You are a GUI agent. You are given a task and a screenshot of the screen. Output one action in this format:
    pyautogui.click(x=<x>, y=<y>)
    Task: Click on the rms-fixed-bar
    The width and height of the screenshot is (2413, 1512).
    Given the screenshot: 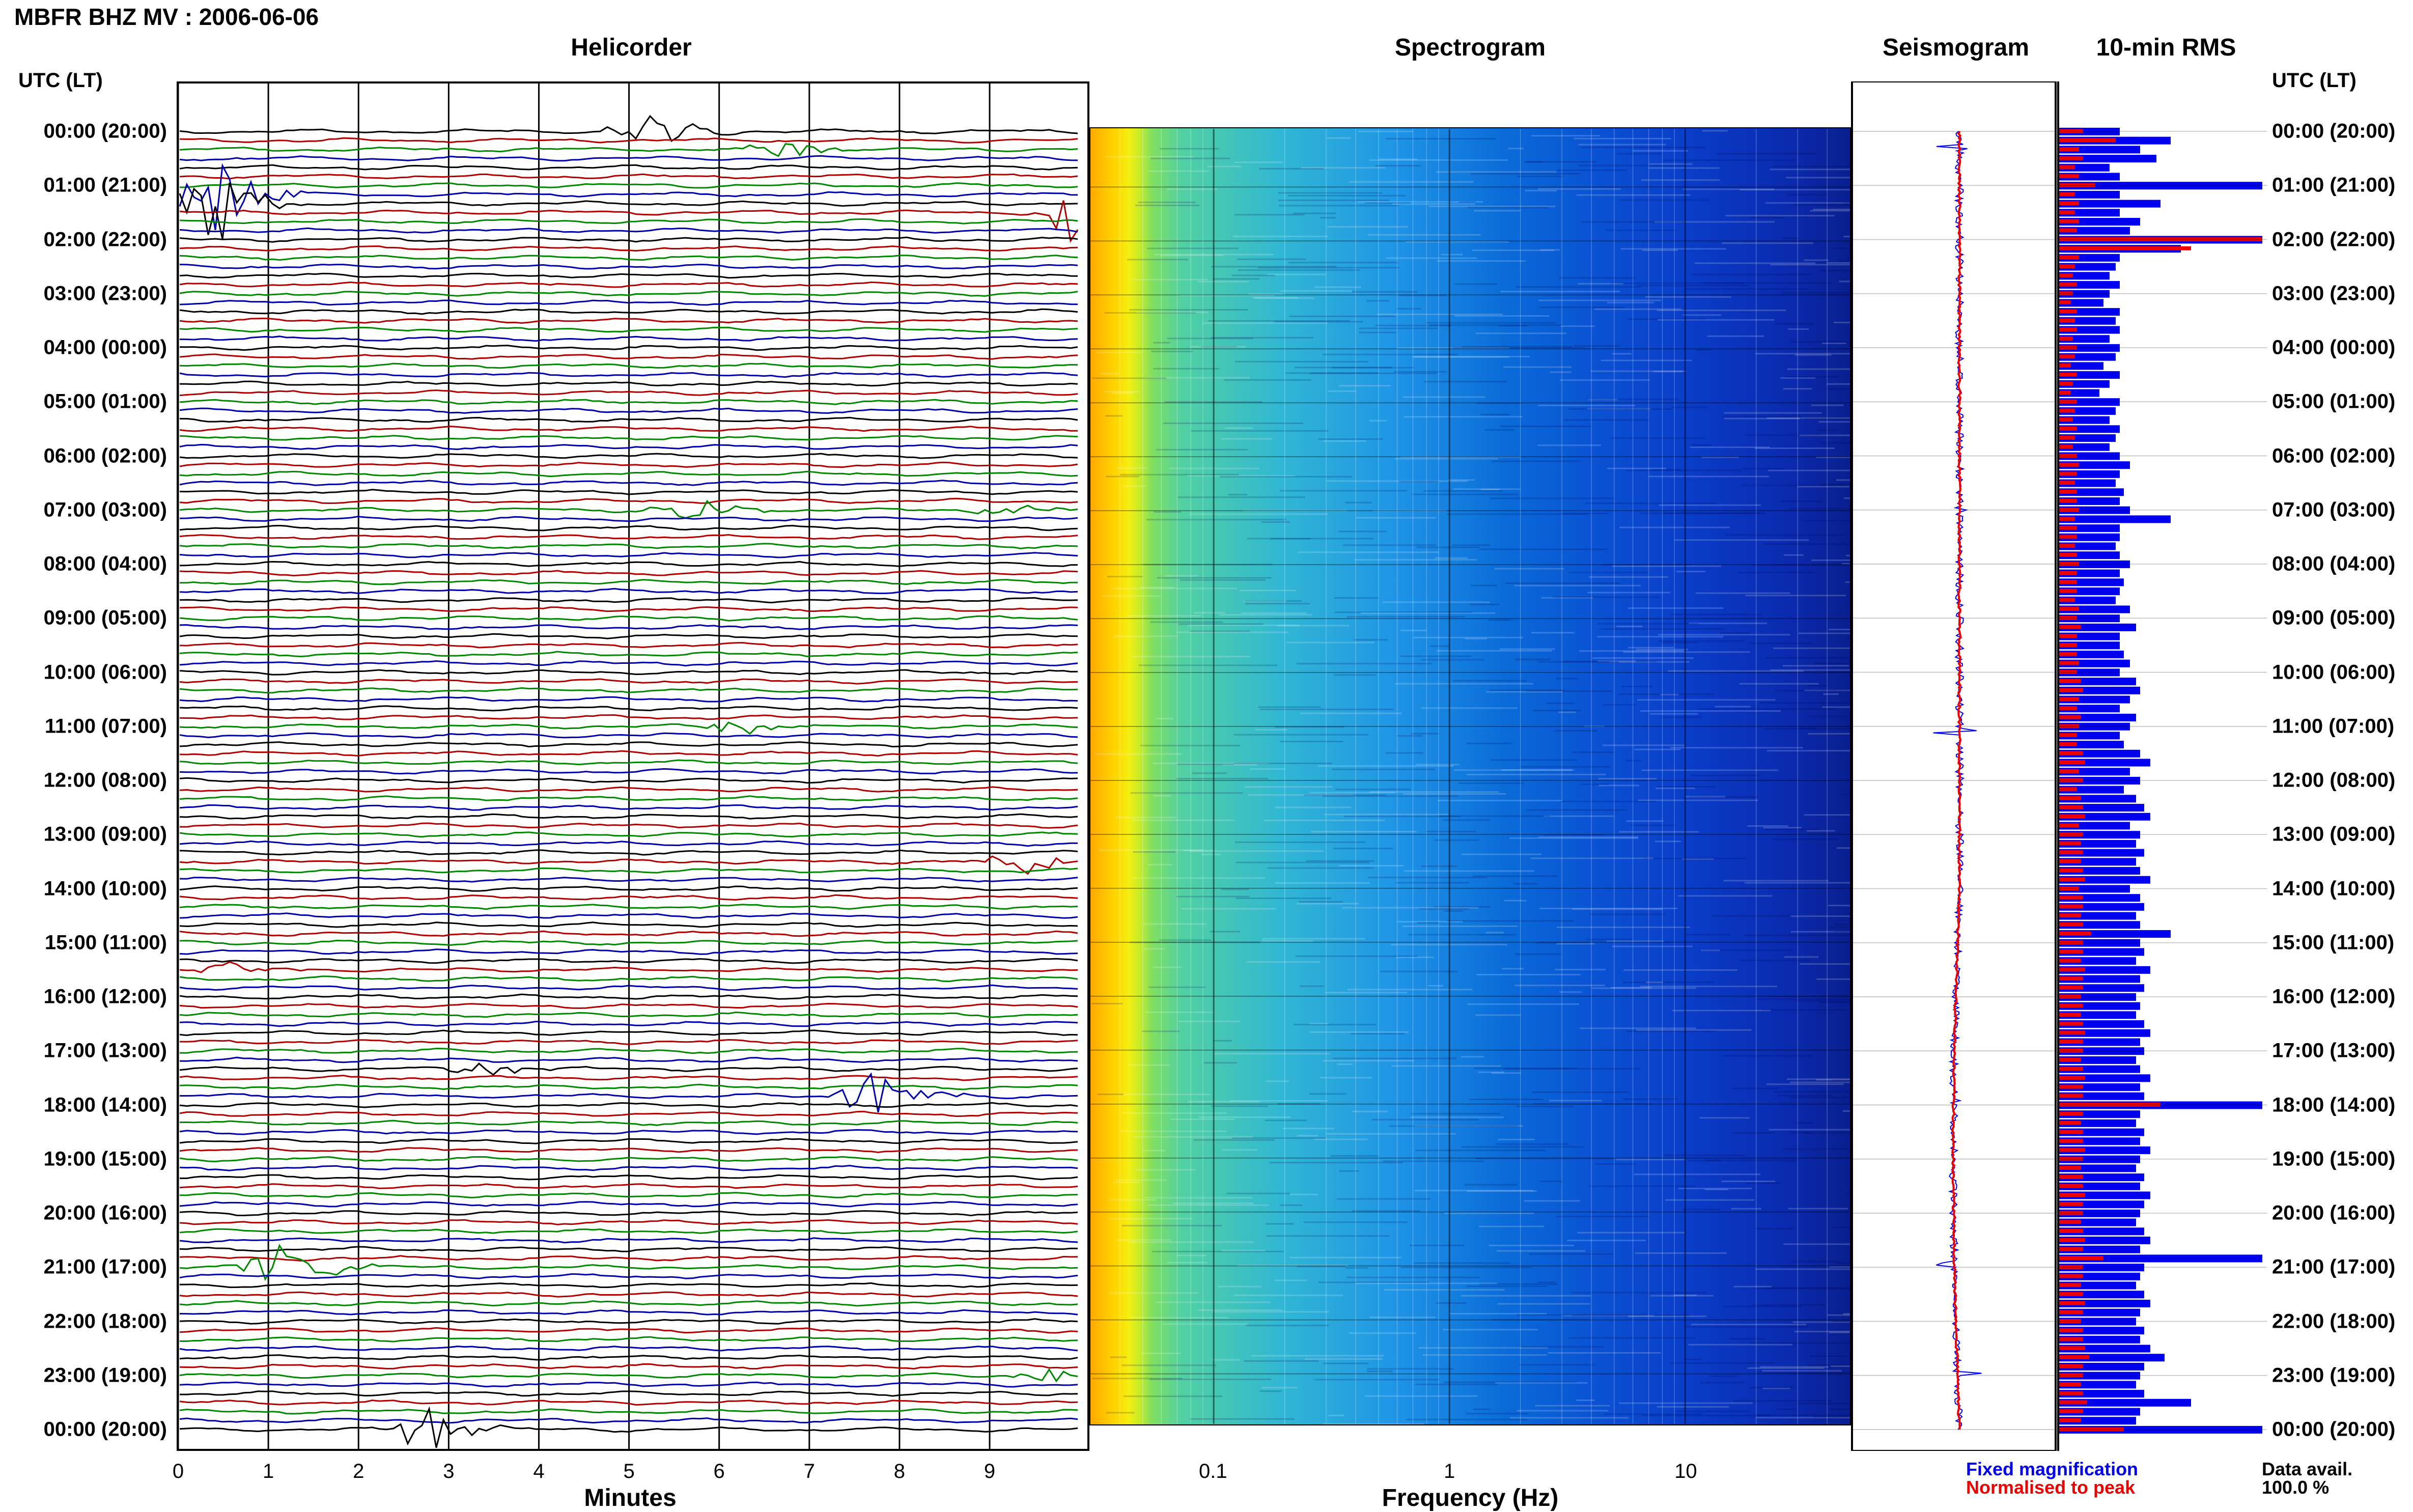 What is the action you would take?
    pyautogui.click(x=2110, y=204)
    